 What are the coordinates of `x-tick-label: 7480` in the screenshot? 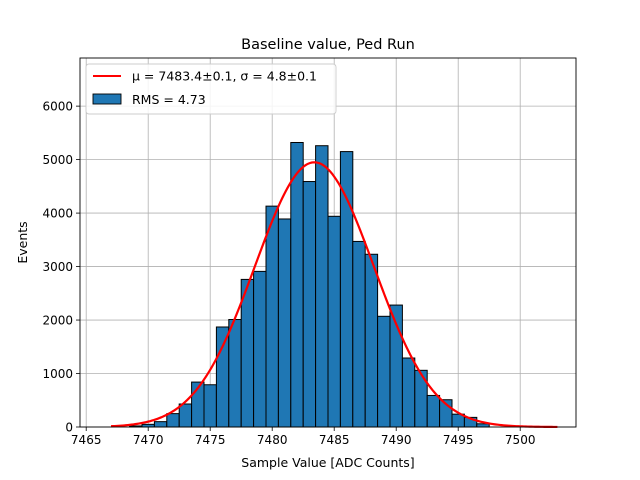 It's located at (272, 440).